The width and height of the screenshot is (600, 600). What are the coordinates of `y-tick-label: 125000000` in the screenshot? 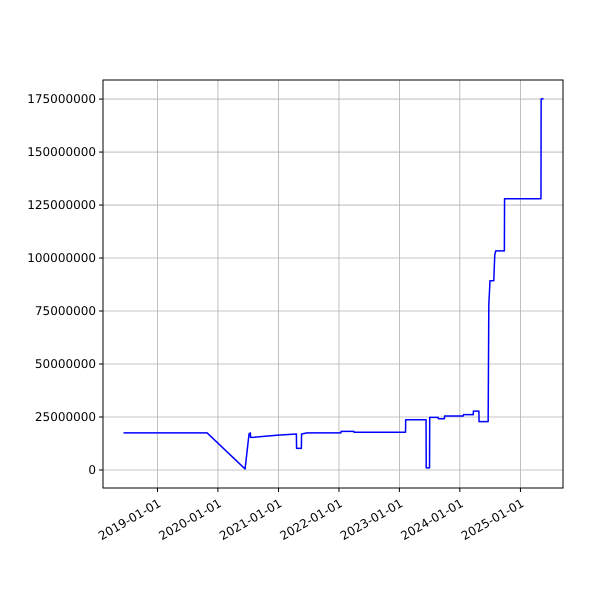 It's located at (61, 205).